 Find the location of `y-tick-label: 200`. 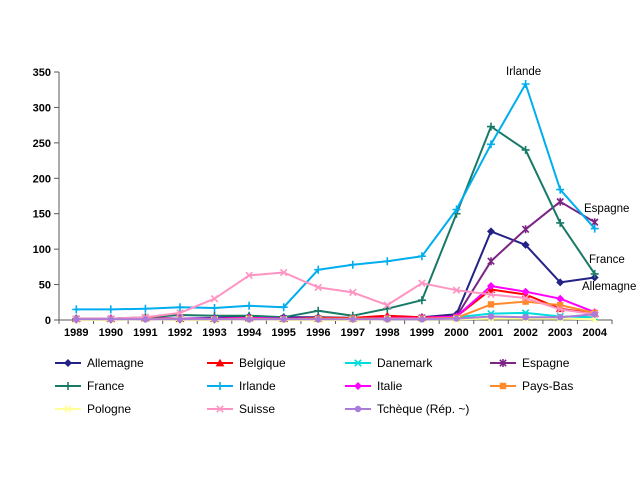

y-tick-label: 200 is located at coordinates (42, 179).